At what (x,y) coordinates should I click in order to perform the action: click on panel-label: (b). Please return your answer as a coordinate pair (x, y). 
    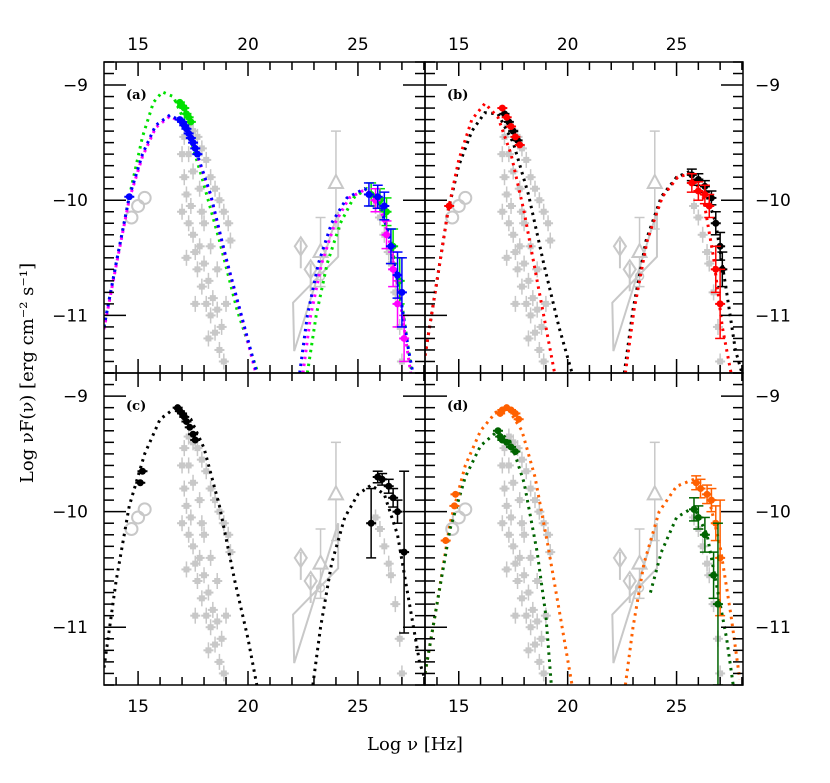
    Looking at the image, I should click on (457, 95).